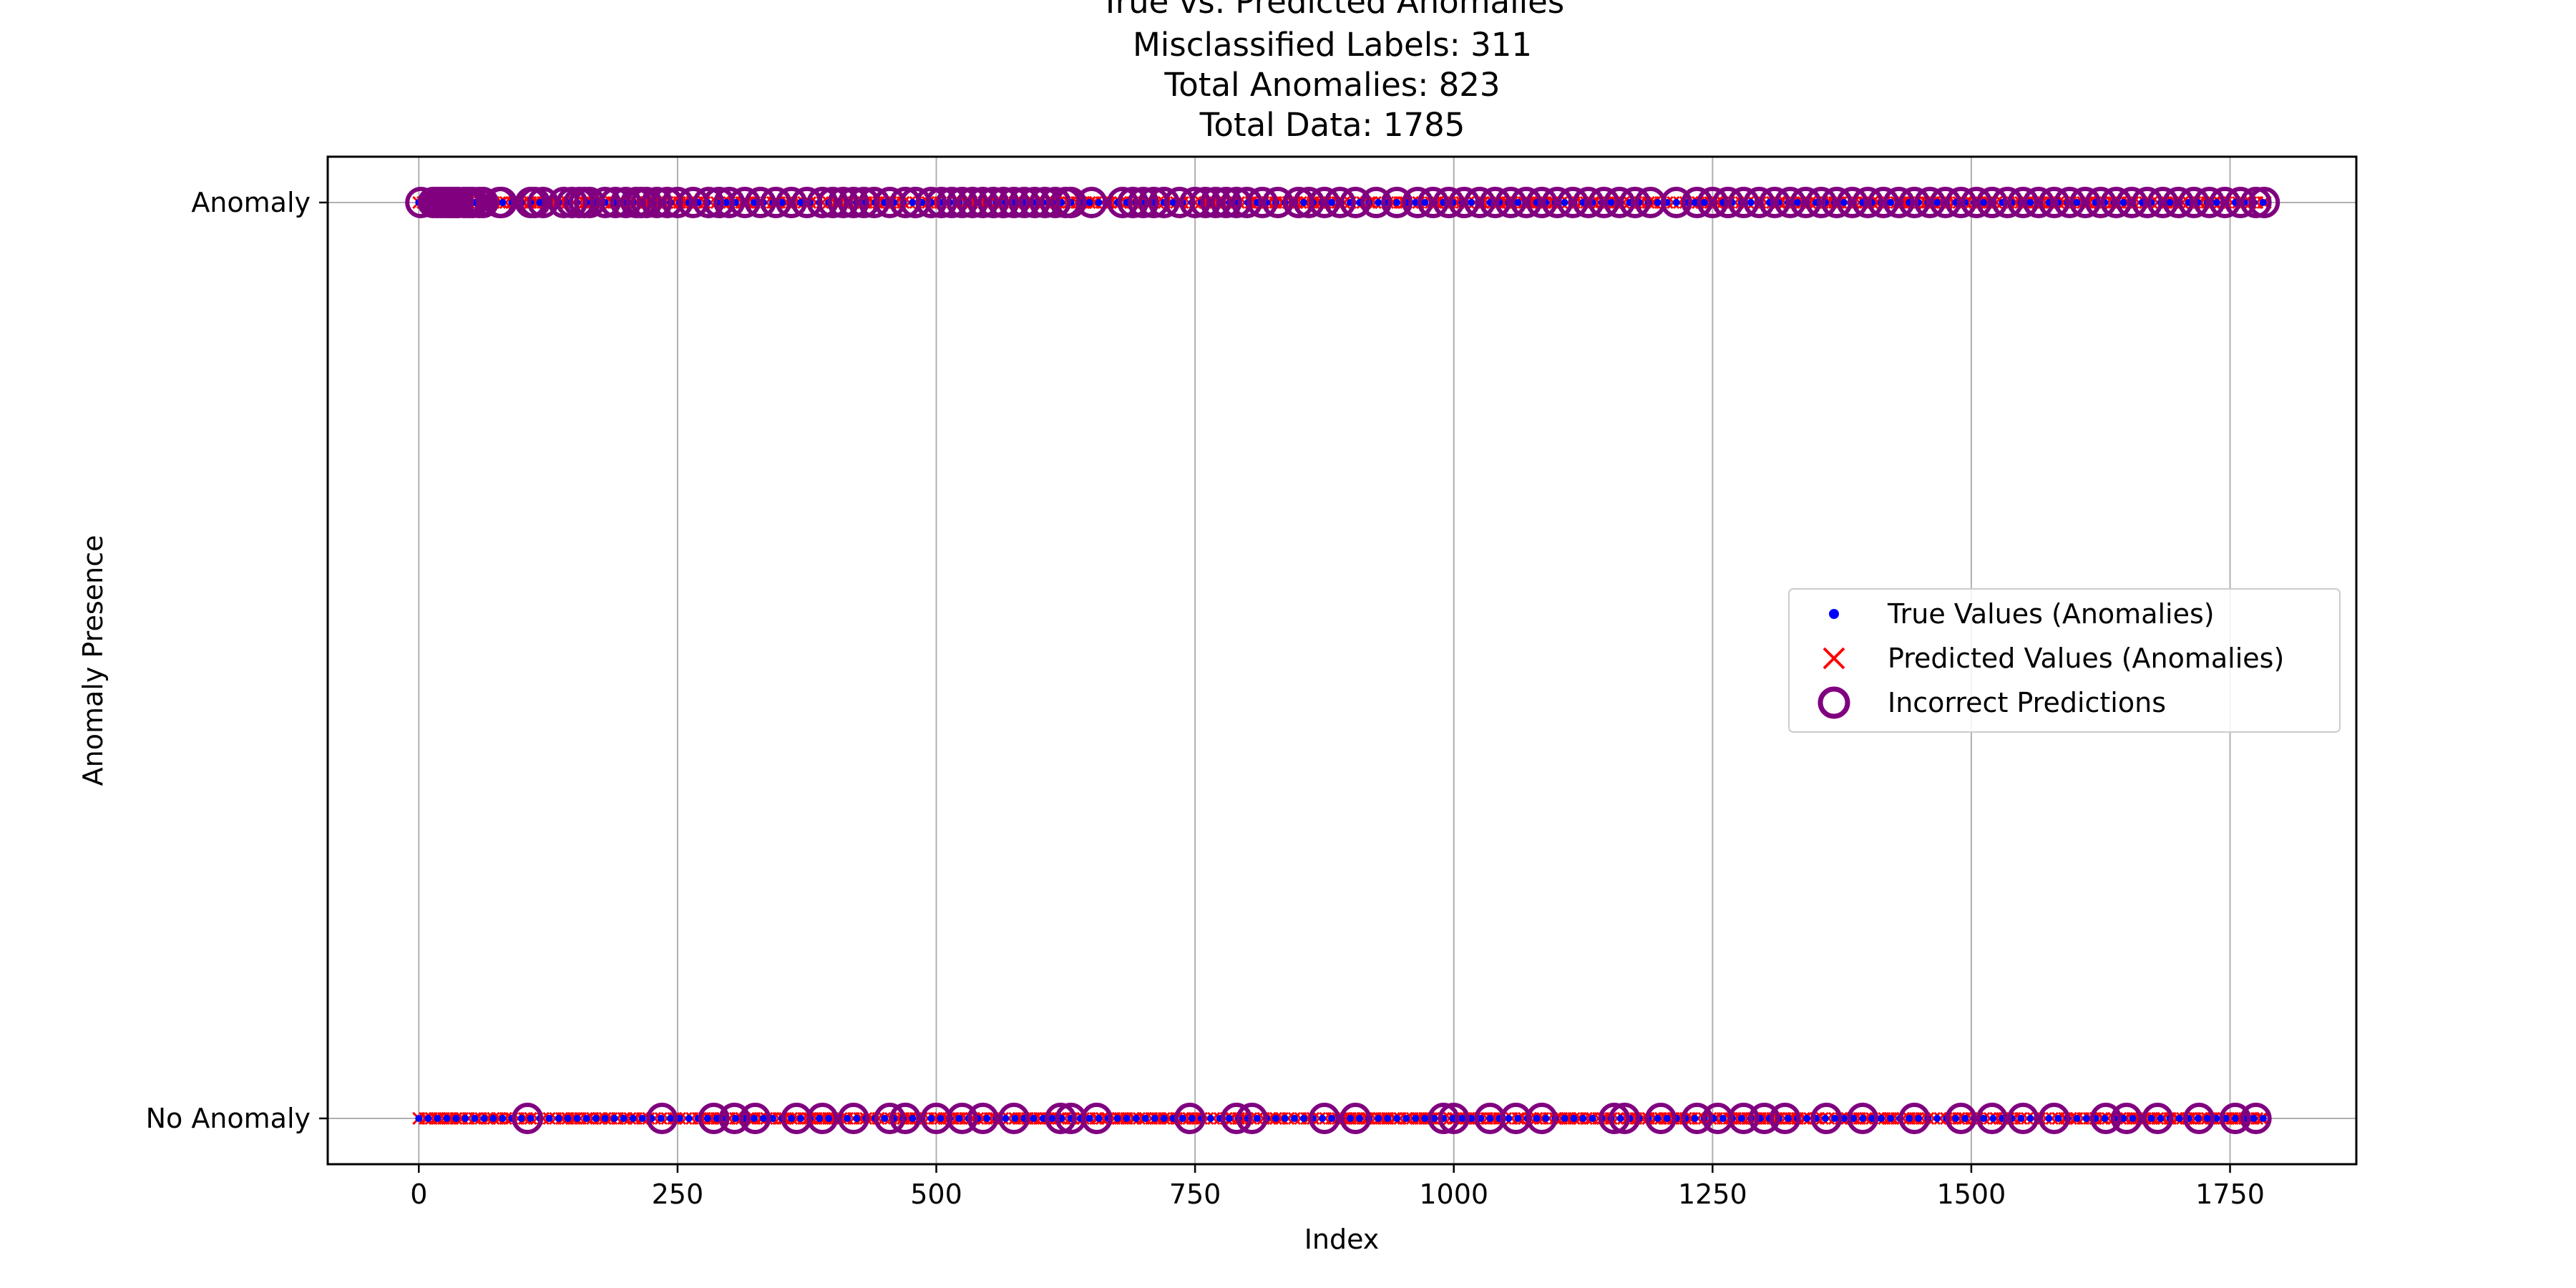 The image size is (2576, 1288). What do you see at coordinates (1332, 45) in the screenshot?
I see `chart-title-line-2: Misclassified Labels: 311` at bounding box center [1332, 45].